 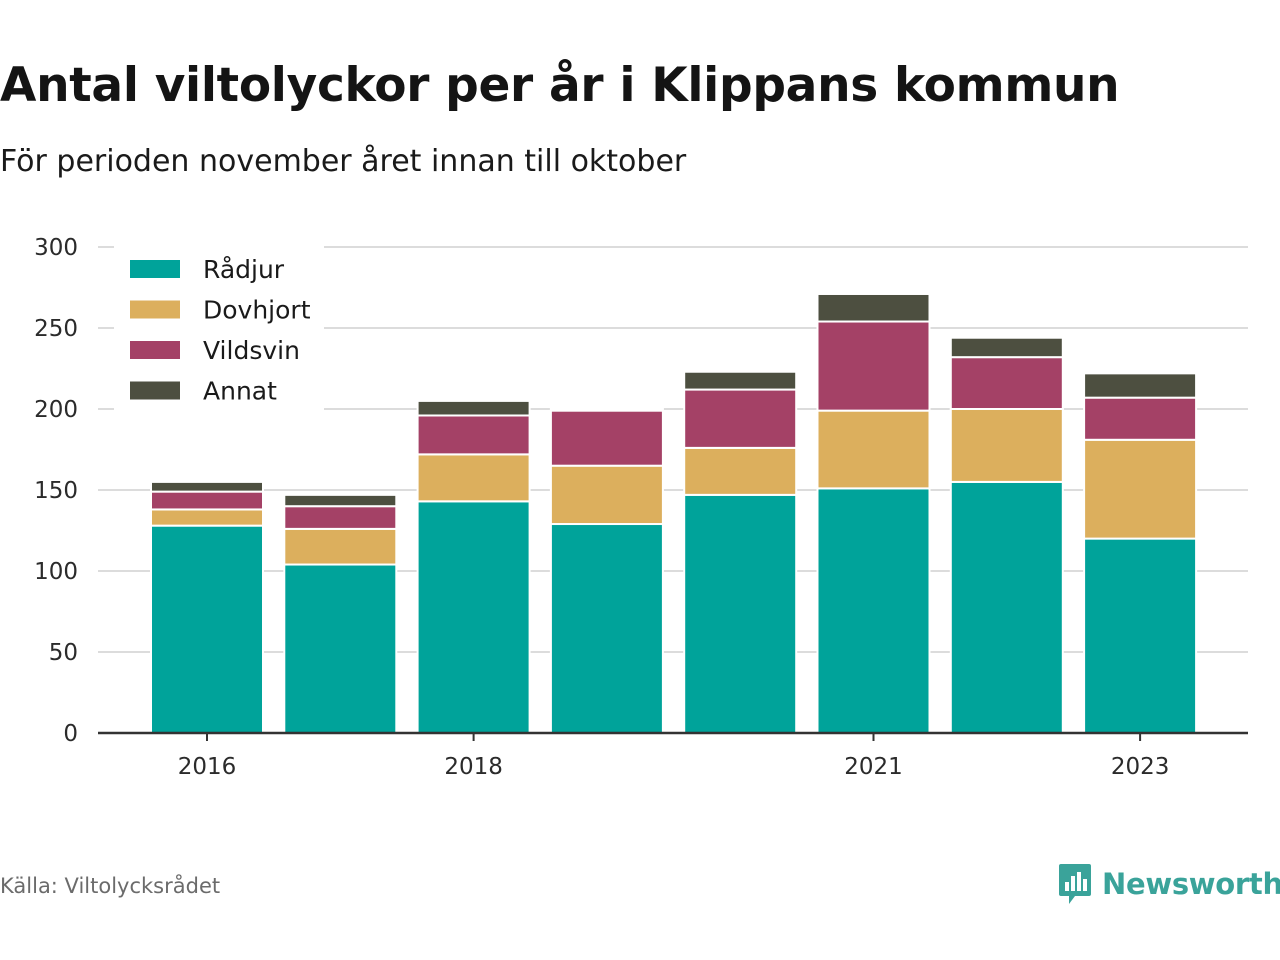 What do you see at coordinates (219, 328) in the screenshot?
I see `legend: Rådjur Dovhjort Vildsvin Annat` at bounding box center [219, 328].